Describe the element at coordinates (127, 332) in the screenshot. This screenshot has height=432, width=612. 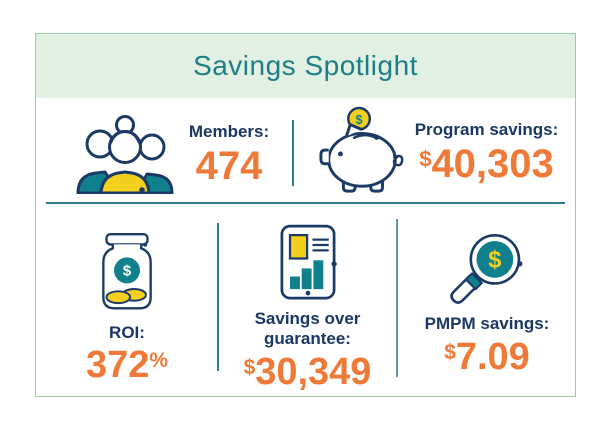
I see `roi-label: ROI:` at that location.